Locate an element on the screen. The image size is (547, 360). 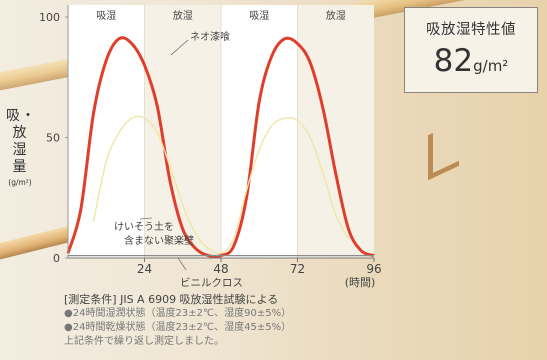
stat-value: 82 is located at coordinates (453, 61).